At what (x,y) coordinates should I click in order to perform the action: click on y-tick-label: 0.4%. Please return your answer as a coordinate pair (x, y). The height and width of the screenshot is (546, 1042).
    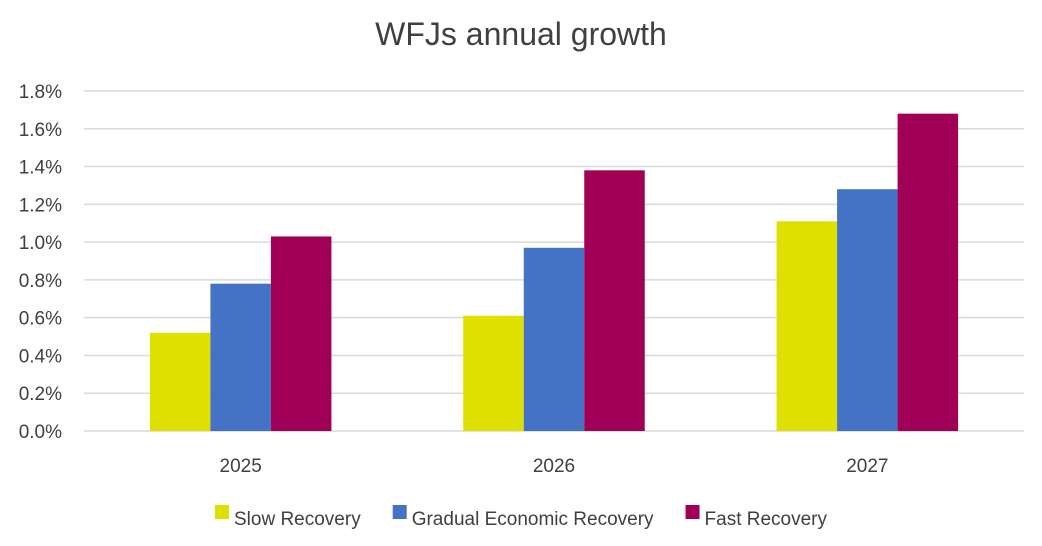
    Looking at the image, I should click on (40, 356).